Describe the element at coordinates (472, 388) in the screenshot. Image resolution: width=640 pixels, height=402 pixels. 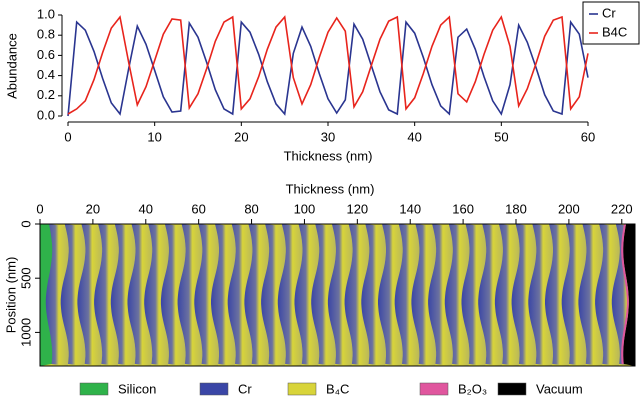
I see `legend-label: B₂O₃` at that location.